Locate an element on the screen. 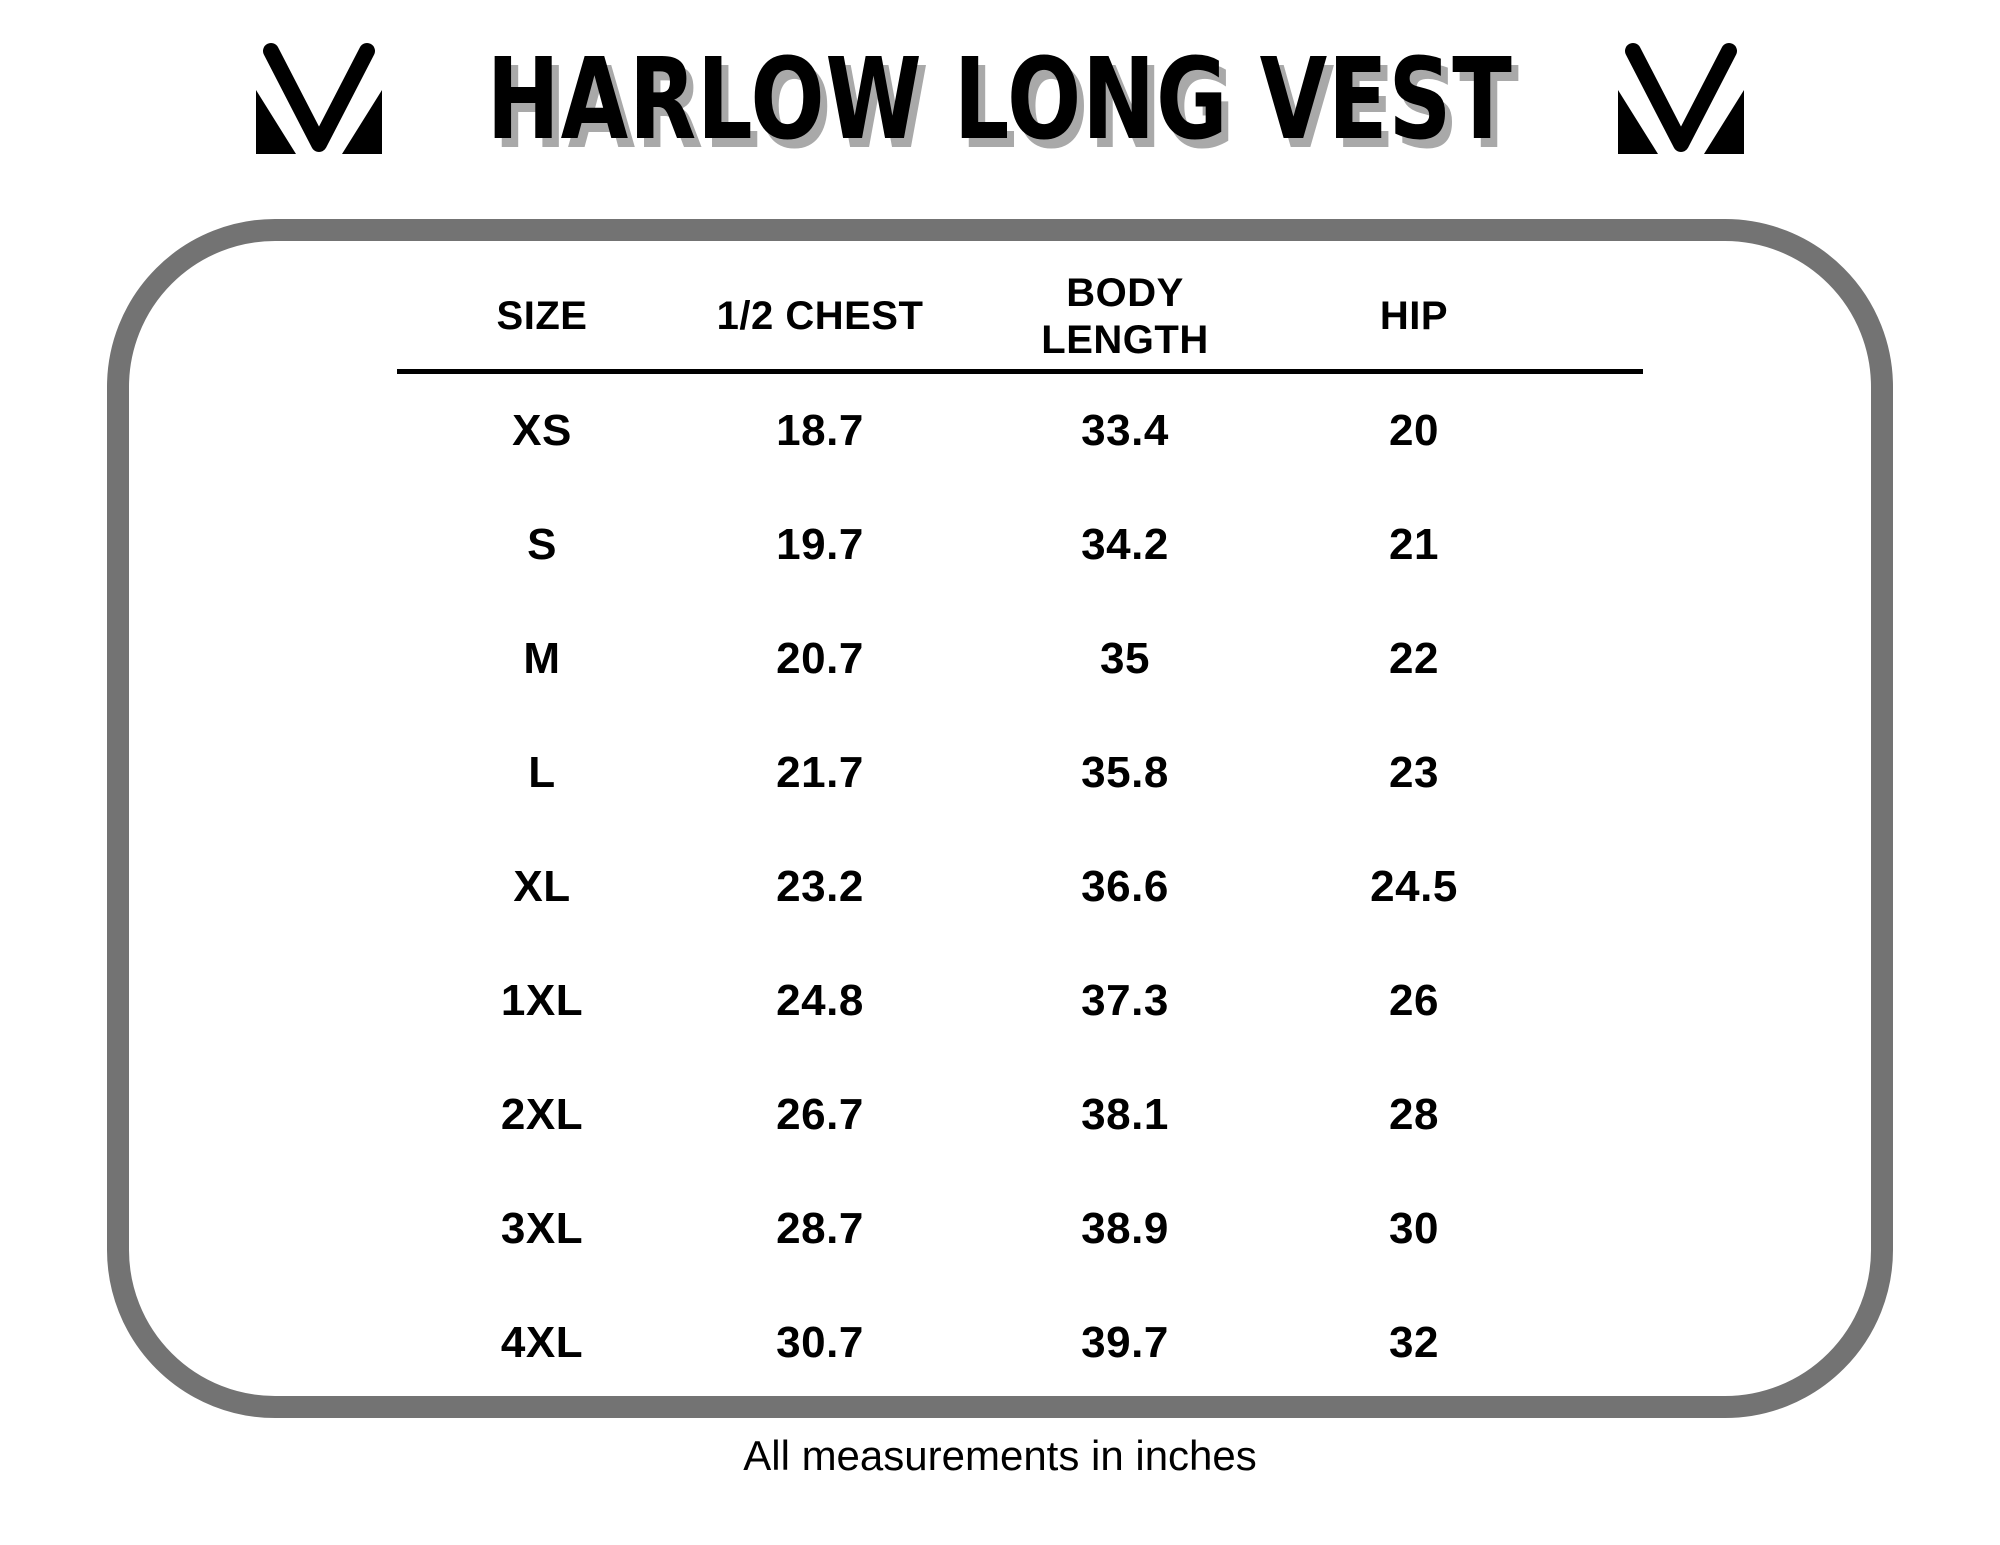  size-cell: 3XL is located at coordinates (542, 1228).